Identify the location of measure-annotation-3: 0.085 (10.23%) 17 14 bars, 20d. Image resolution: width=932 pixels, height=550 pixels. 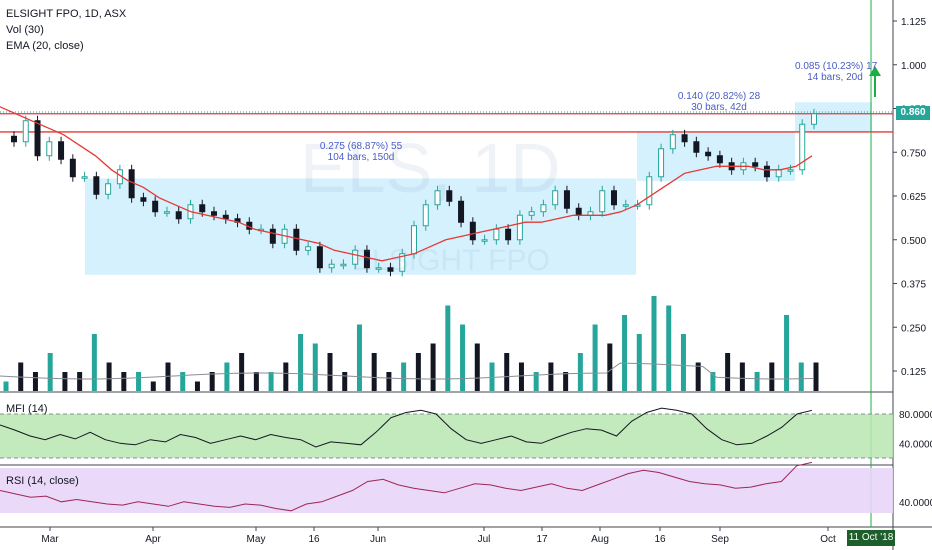
(836, 72).